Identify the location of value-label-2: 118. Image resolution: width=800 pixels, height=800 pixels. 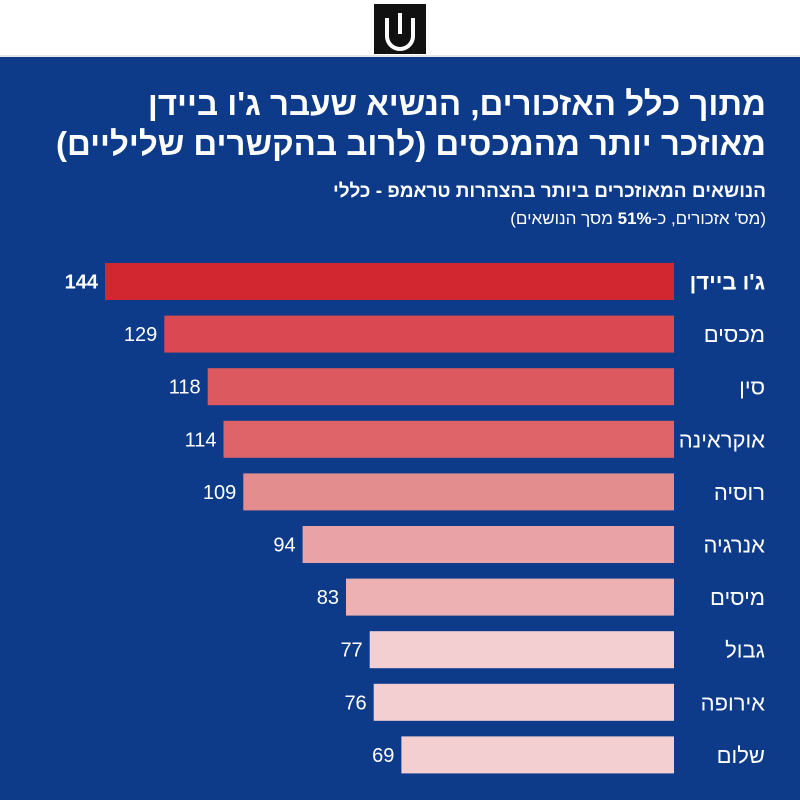
(185, 388).